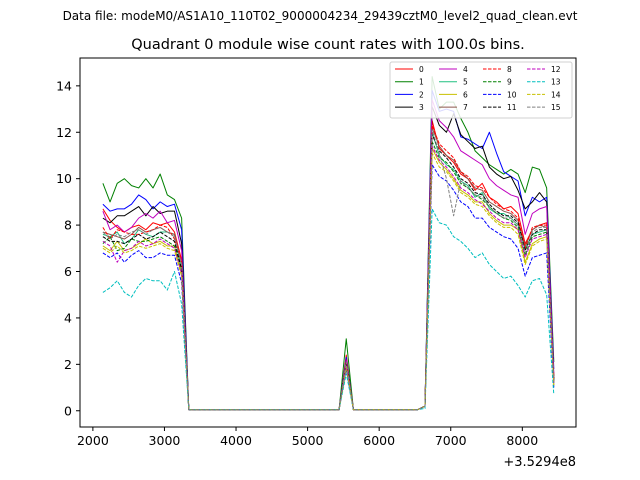 This screenshot has height=480, width=640. I want to click on legend-label-14: 14, so click(556, 94).